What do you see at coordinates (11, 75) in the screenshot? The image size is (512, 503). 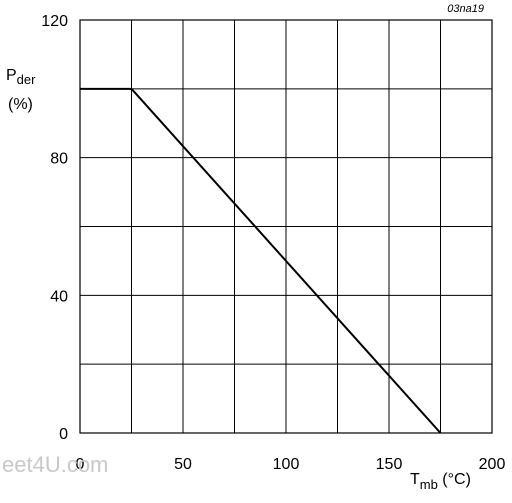 I see `y-axis-label-main: P` at bounding box center [11, 75].